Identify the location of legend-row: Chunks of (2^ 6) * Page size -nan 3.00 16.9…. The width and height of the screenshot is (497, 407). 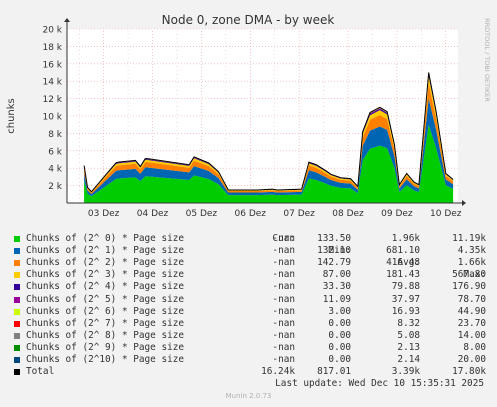
(251, 312).